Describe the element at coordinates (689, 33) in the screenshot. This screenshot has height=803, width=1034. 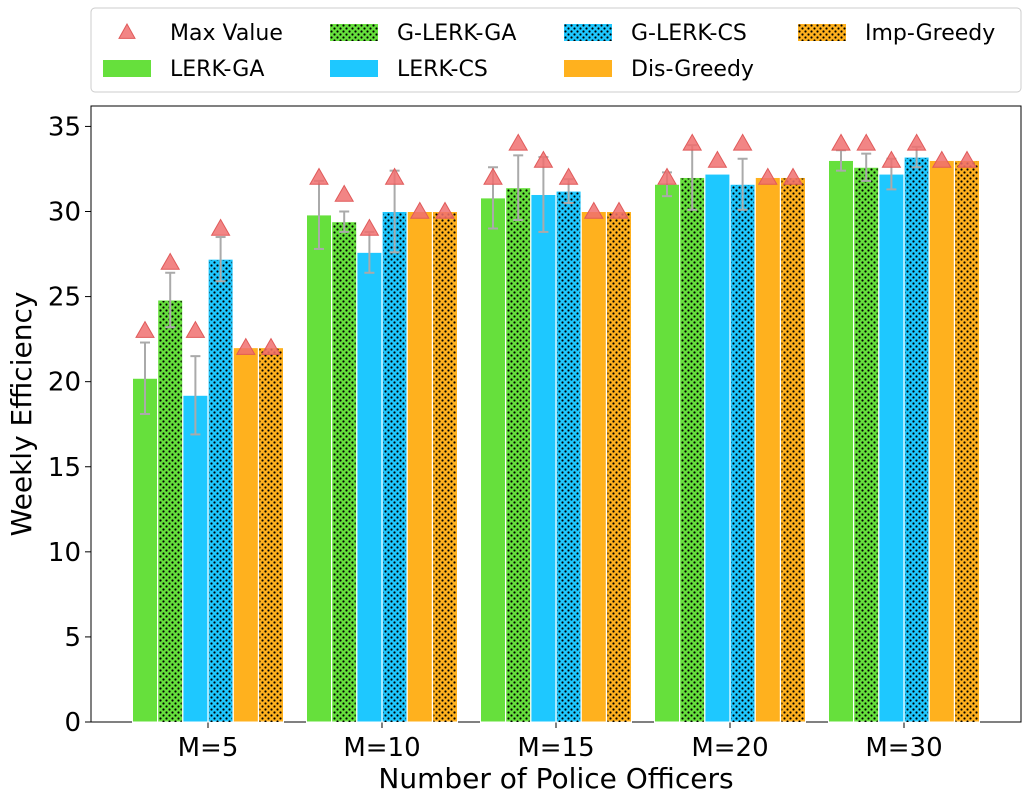
I see `legend-label: G-LERK-CS` at that location.